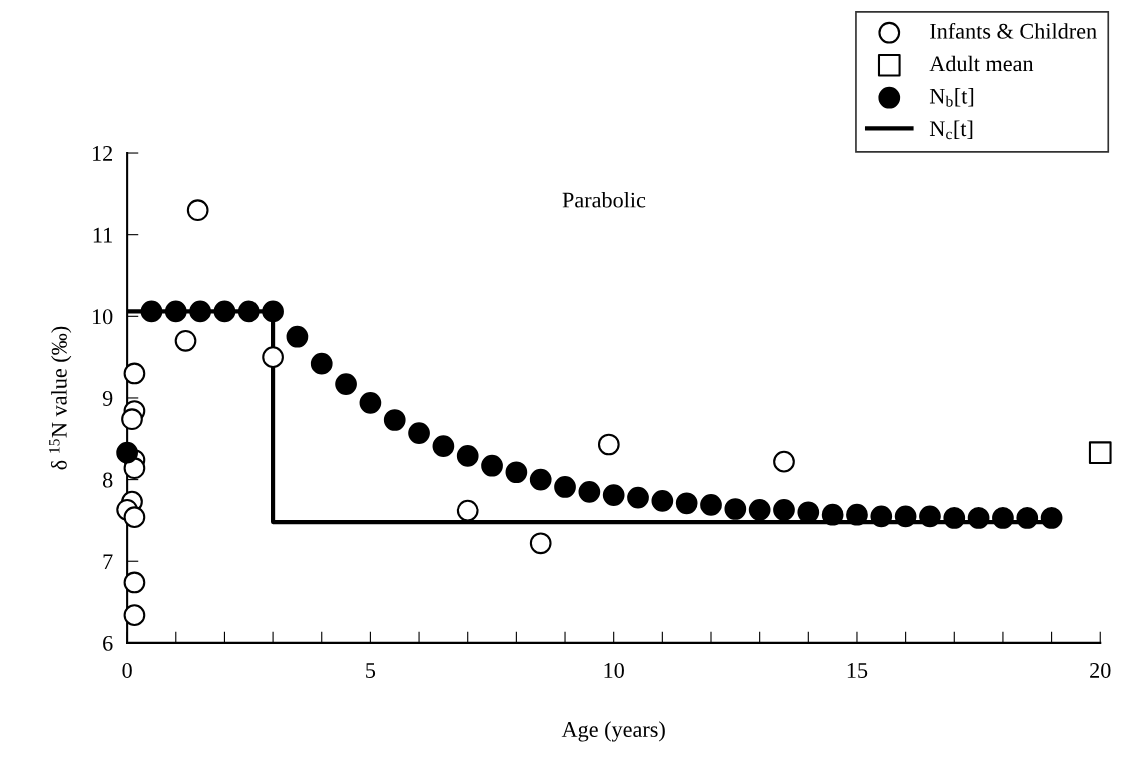  What do you see at coordinates (108, 643) in the screenshot?
I see `y-tick-label: 6` at bounding box center [108, 643].